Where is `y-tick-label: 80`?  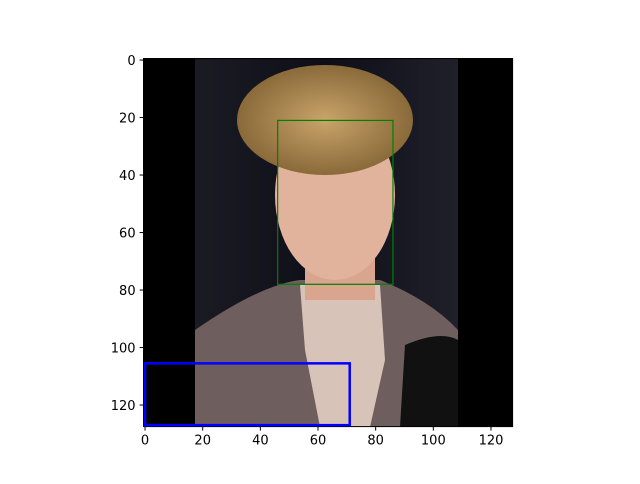 y-tick-label: 80 is located at coordinates (127, 291).